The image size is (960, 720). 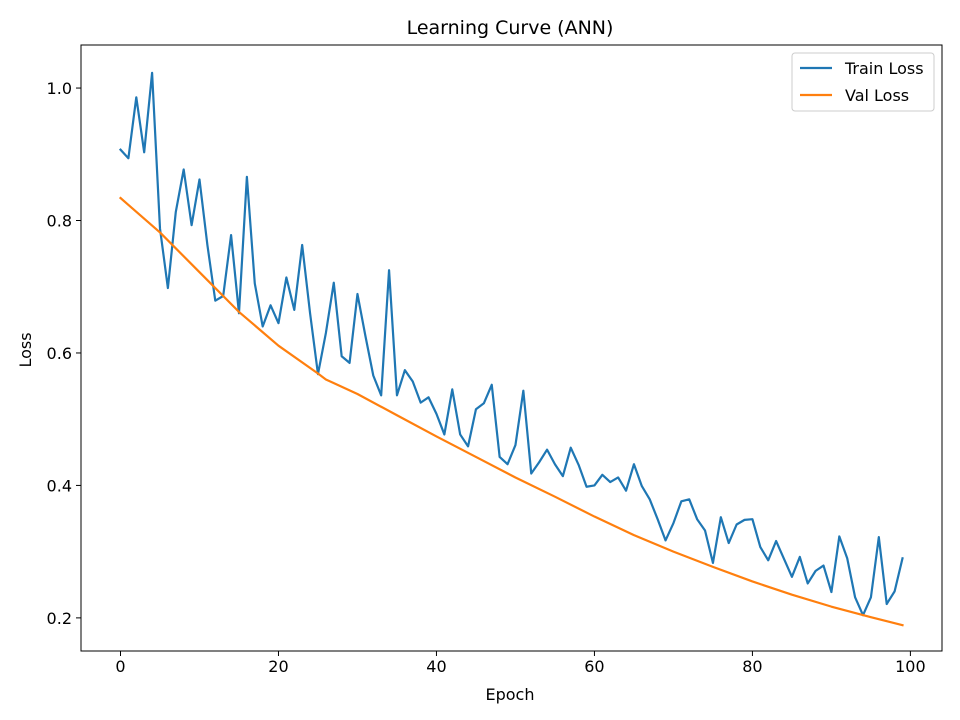 I want to click on x-tick-label: 100, so click(x=910, y=666).